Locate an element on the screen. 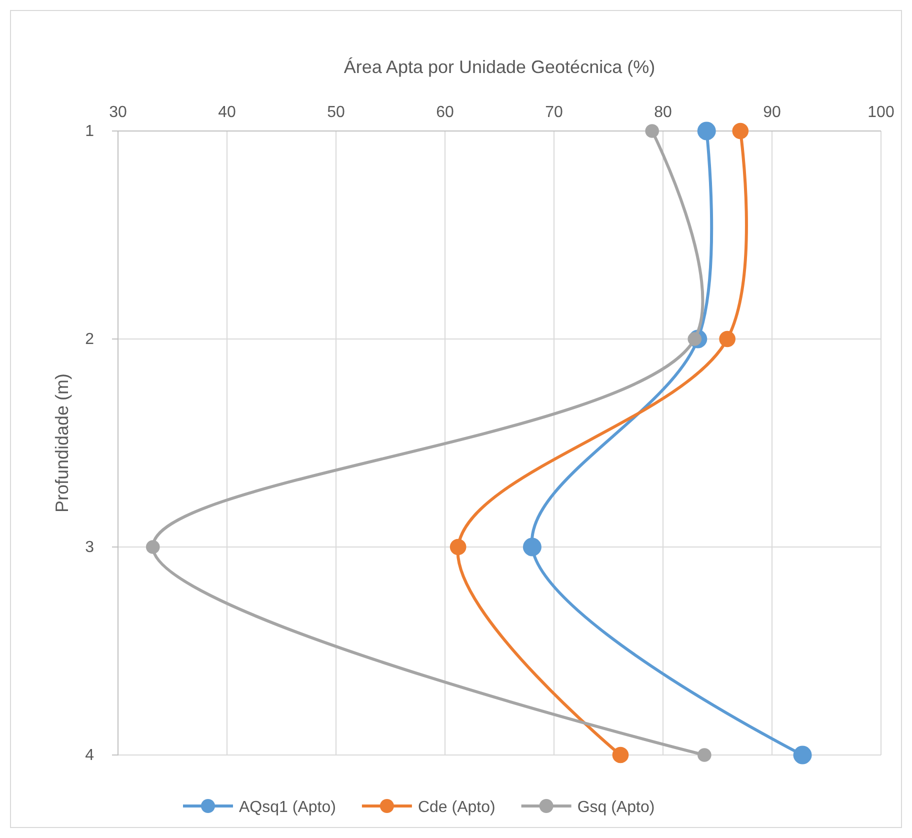 The width and height of the screenshot is (912, 838). y-axis-title: Profundidade (m) is located at coordinates (62, 443).